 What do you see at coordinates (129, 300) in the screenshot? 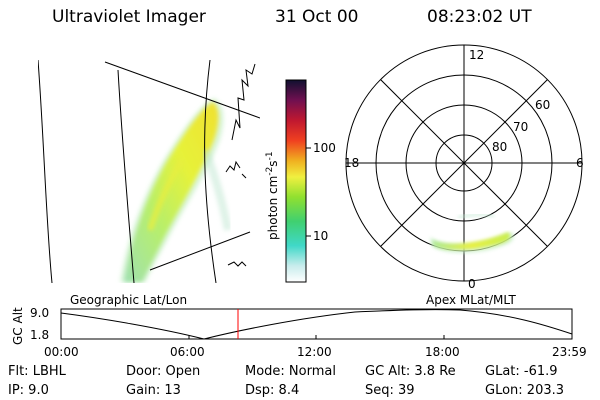
I see `left-panel-title: Geographic Lat/Lon` at bounding box center [129, 300].